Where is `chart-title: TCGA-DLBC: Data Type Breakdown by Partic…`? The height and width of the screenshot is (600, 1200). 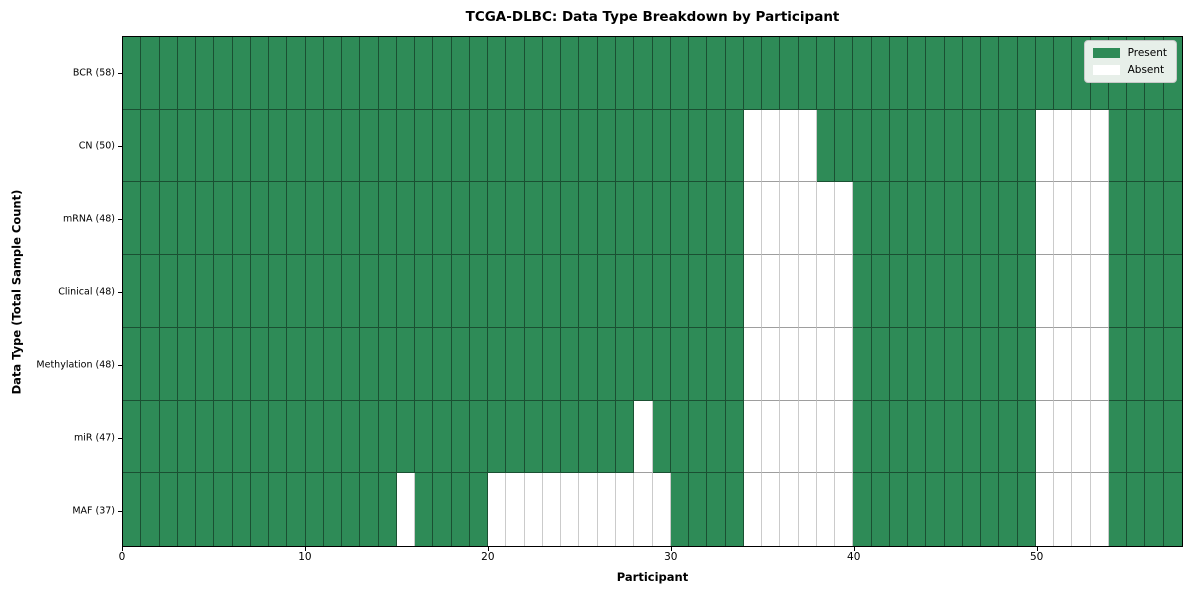 chart-title: TCGA-DLBC: Data Type Breakdown by Partic… is located at coordinates (652, 17).